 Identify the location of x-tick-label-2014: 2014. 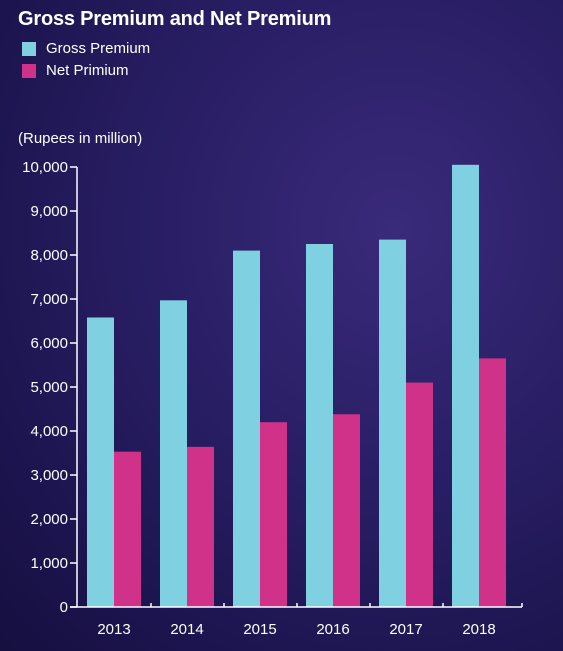
(186, 629).